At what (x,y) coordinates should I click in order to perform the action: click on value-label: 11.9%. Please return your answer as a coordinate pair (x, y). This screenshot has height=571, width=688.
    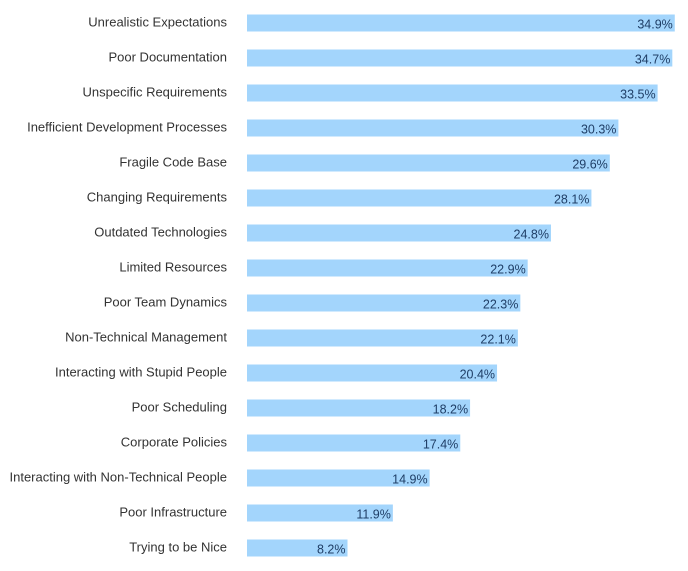
    Looking at the image, I should click on (373, 514).